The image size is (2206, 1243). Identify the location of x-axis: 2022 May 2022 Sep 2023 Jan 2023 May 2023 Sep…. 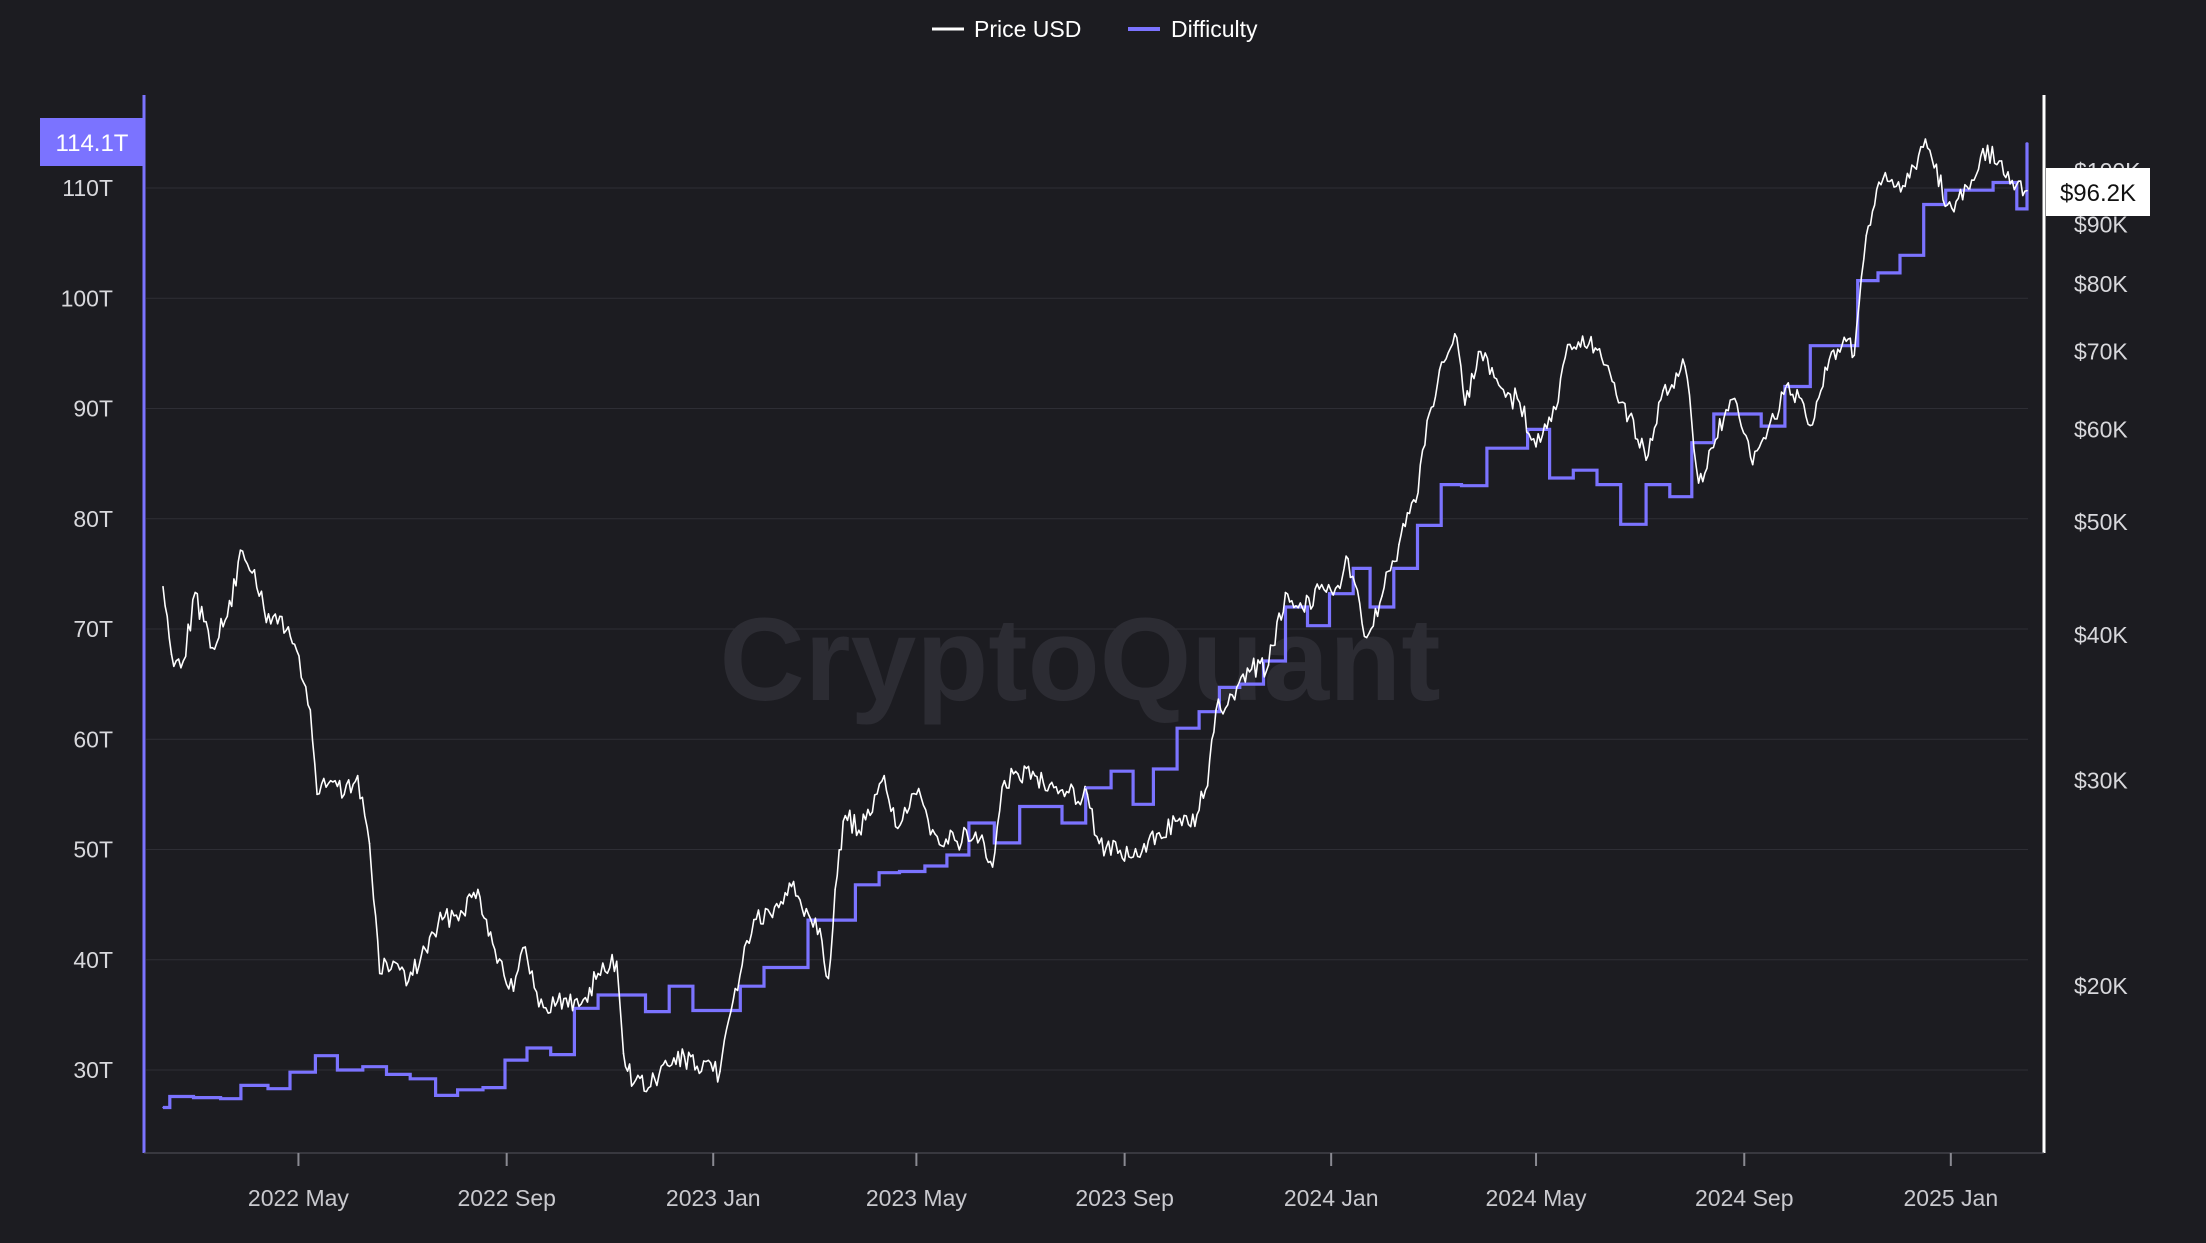
(1094, 1181).